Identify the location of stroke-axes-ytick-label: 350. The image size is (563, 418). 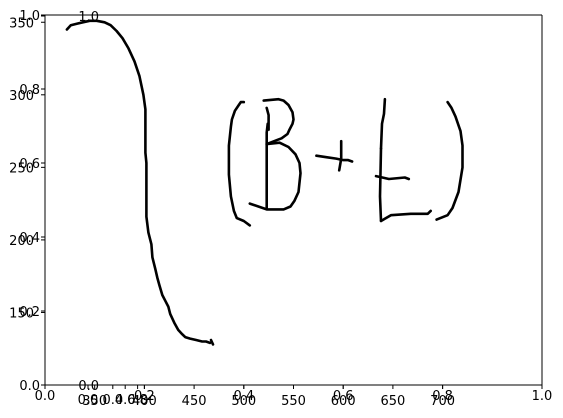
(21, 23).